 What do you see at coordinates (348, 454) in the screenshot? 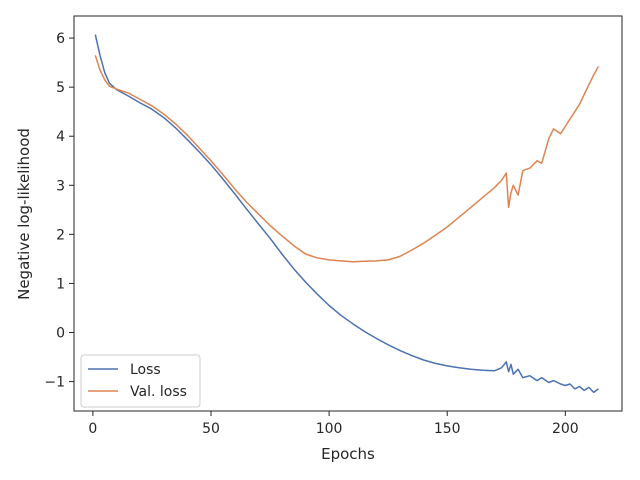
I see `x-axis-label: Epochs` at bounding box center [348, 454].